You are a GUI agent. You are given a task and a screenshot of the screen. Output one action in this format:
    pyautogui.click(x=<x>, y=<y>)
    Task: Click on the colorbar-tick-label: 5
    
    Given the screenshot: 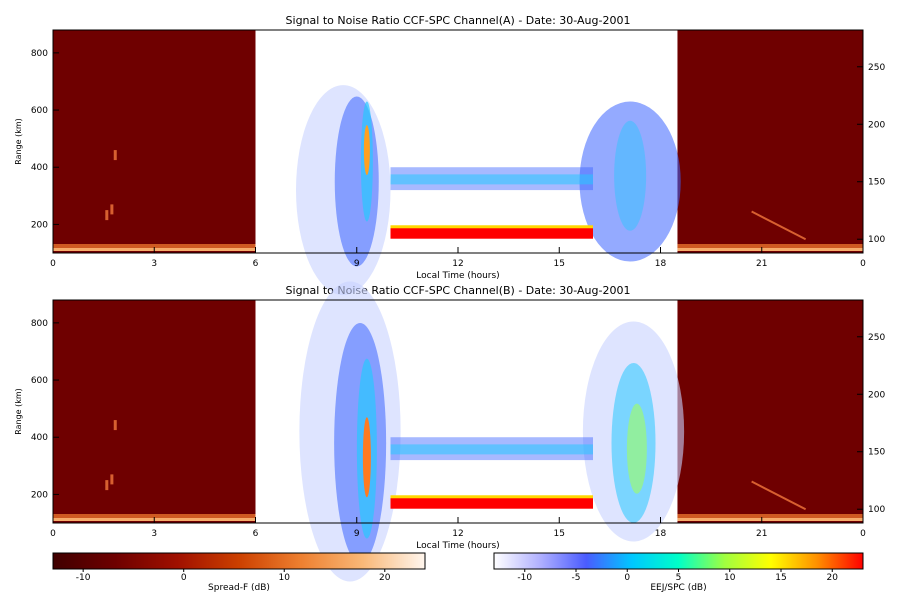 What is the action you would take?
    pyautogui.click(x=679, y=578)
    